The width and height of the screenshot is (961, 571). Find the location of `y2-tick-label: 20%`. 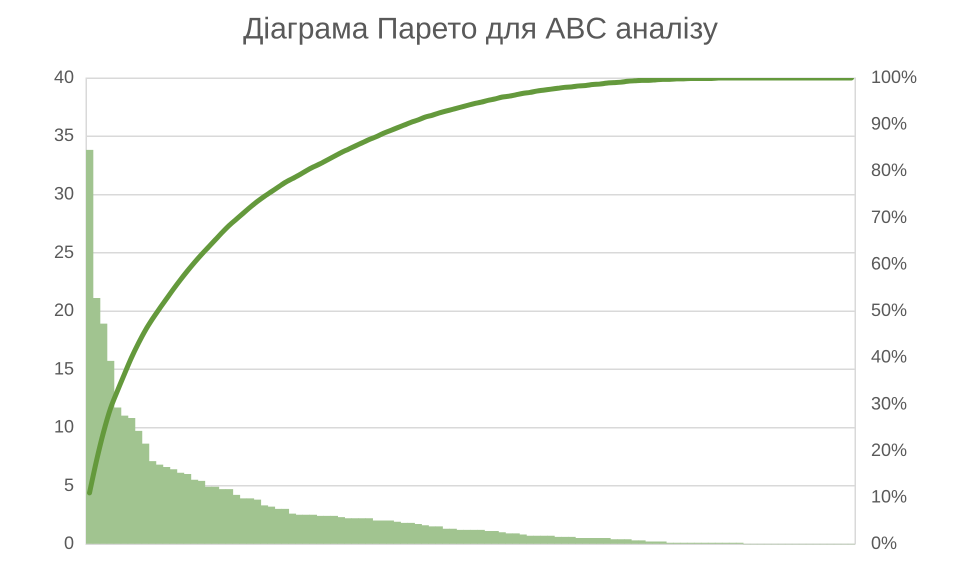

y2-tick-label: 20% is located at coordinates (889, 450).